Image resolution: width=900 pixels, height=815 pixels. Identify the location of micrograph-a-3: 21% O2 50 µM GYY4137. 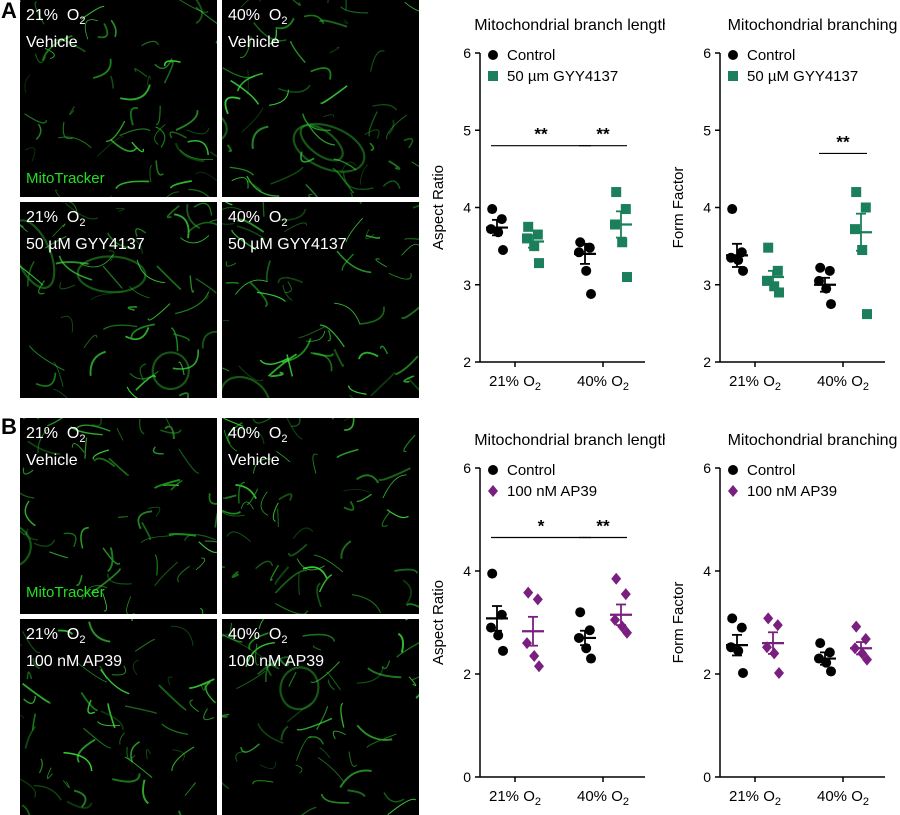
(118, 300).